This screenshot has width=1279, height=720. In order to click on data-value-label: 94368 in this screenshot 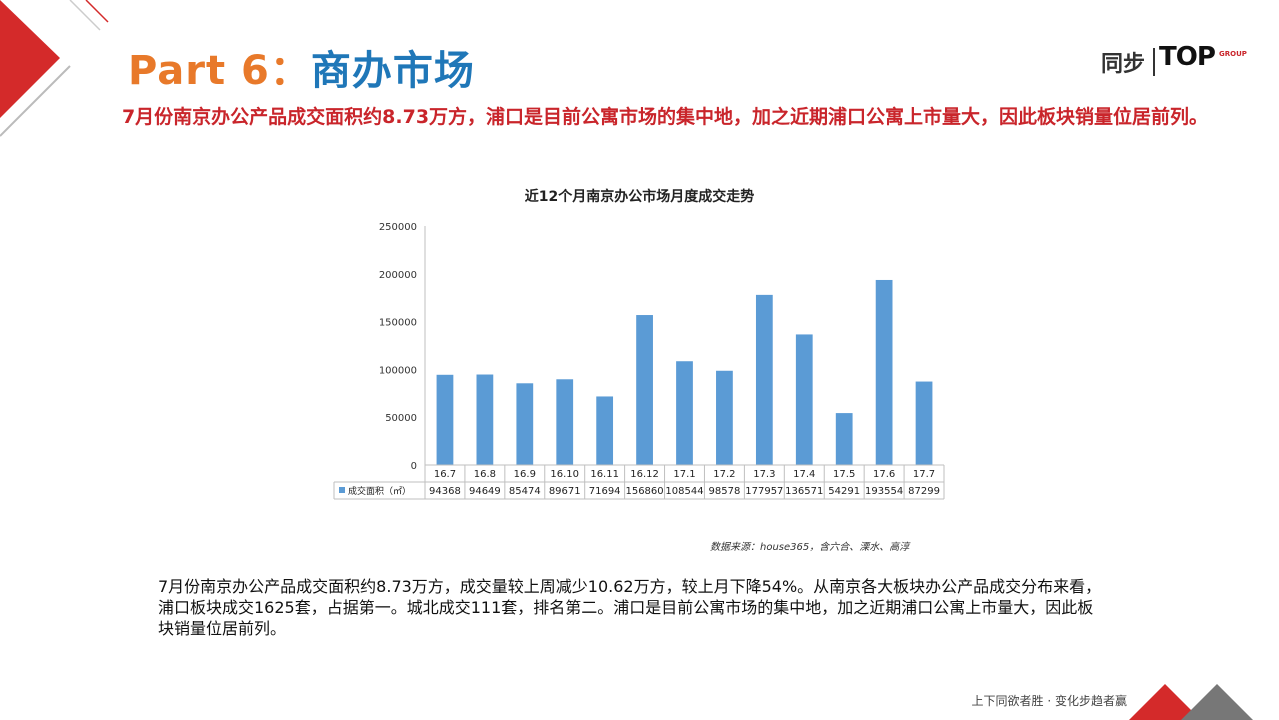, I will do `click(445, 491)`.